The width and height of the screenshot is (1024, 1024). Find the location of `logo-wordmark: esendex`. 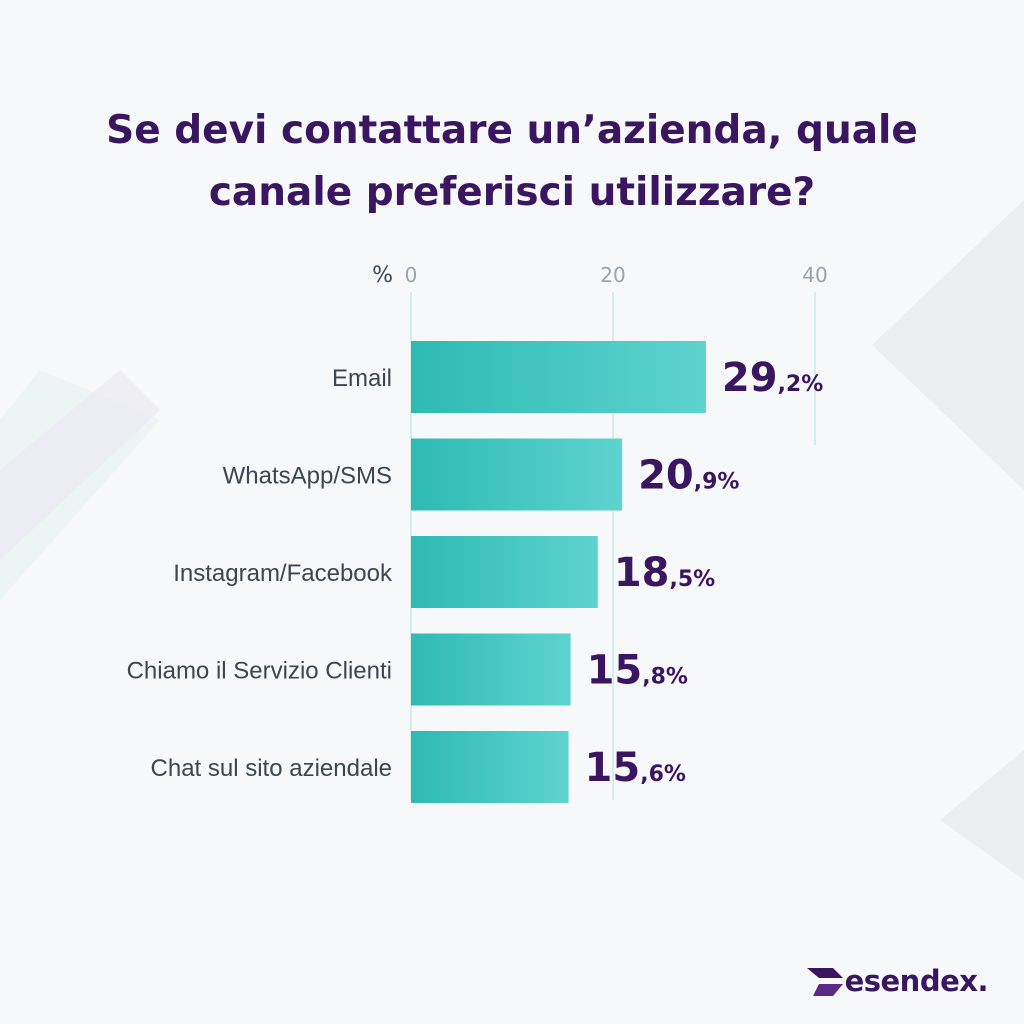

logo-wordmark: esendex is located at coordinates (911, 981).